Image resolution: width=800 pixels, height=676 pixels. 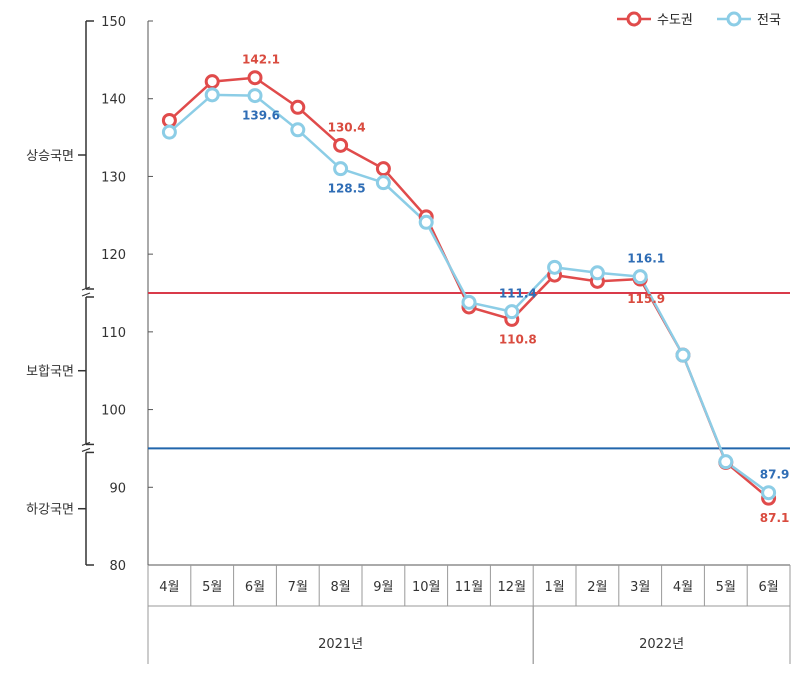 I want to click on data-label: 87.1, so click(x=775, y=518).